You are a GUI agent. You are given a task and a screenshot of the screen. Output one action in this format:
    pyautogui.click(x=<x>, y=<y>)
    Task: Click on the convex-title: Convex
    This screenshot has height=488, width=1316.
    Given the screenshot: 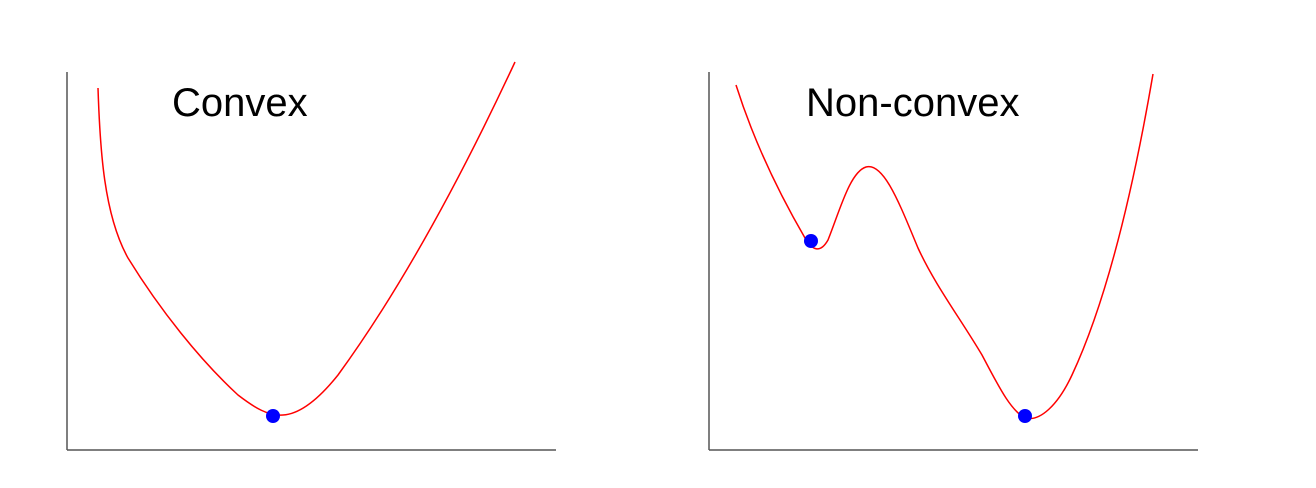 What is the action you would take?
    pyautogui.click(x=240, y=103)
    